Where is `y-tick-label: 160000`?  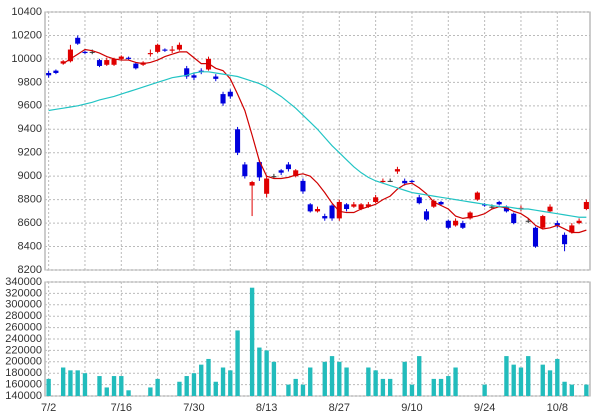 y-tick-label: 160000 is located at coordinates (23, 385).